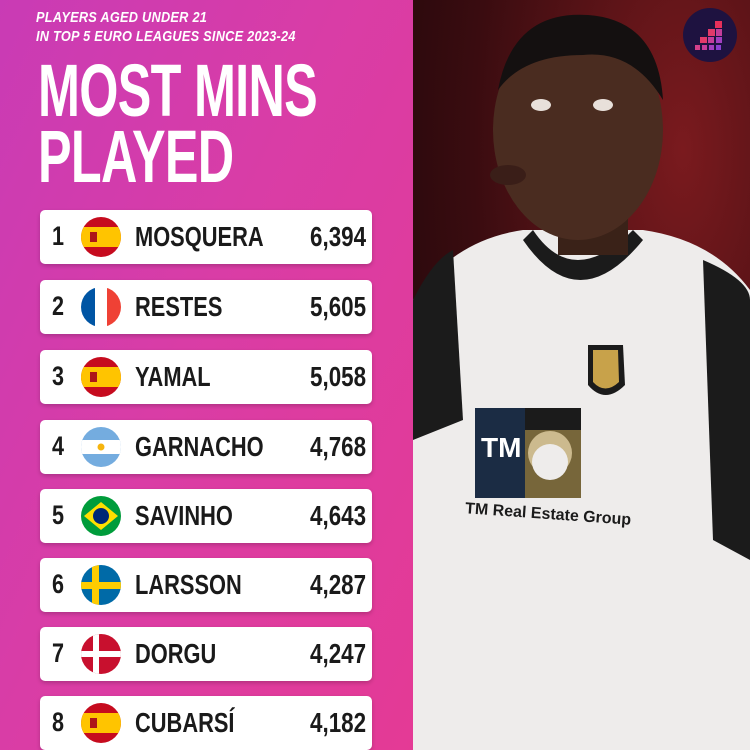 This screenshot has height=750, width=750. What do you see at coordinates (101, 654) in the screenshot?
I see `denmark-flag-icon` at bounding box center [101, 654].